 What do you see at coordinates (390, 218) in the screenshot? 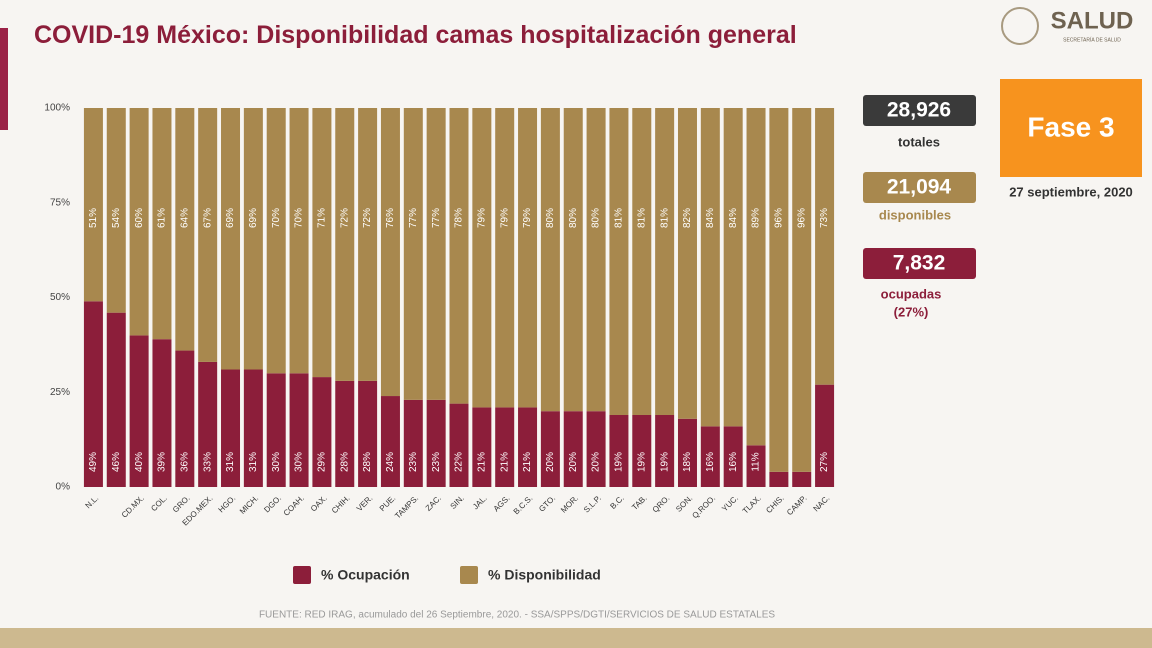
I see `value-label: 76%` at bounding box center [390, 218].